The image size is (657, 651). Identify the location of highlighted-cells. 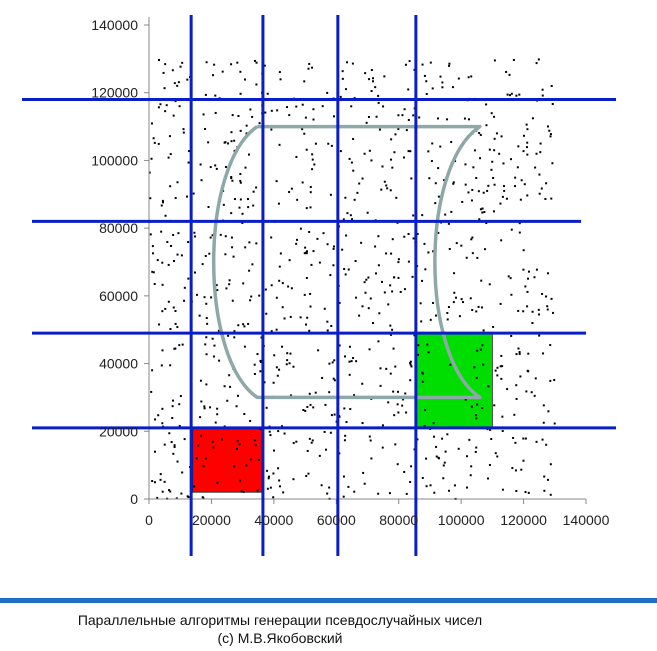
(342, 412).